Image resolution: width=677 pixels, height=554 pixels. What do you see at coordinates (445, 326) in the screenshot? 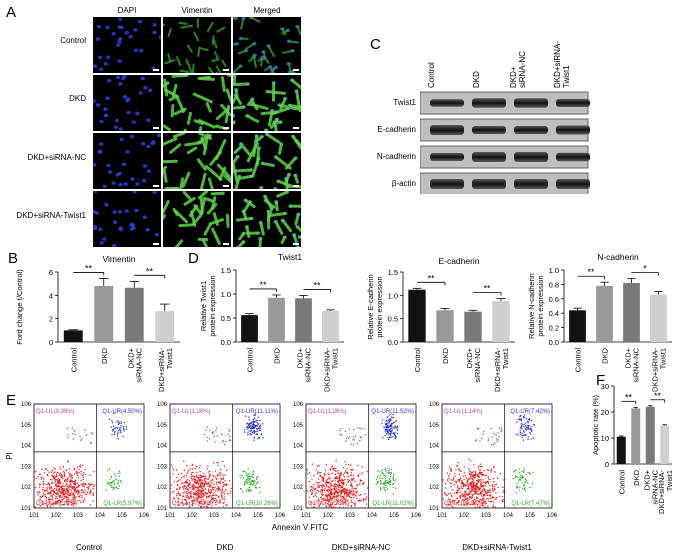
I see `bar` at bounding box center [445, 326].